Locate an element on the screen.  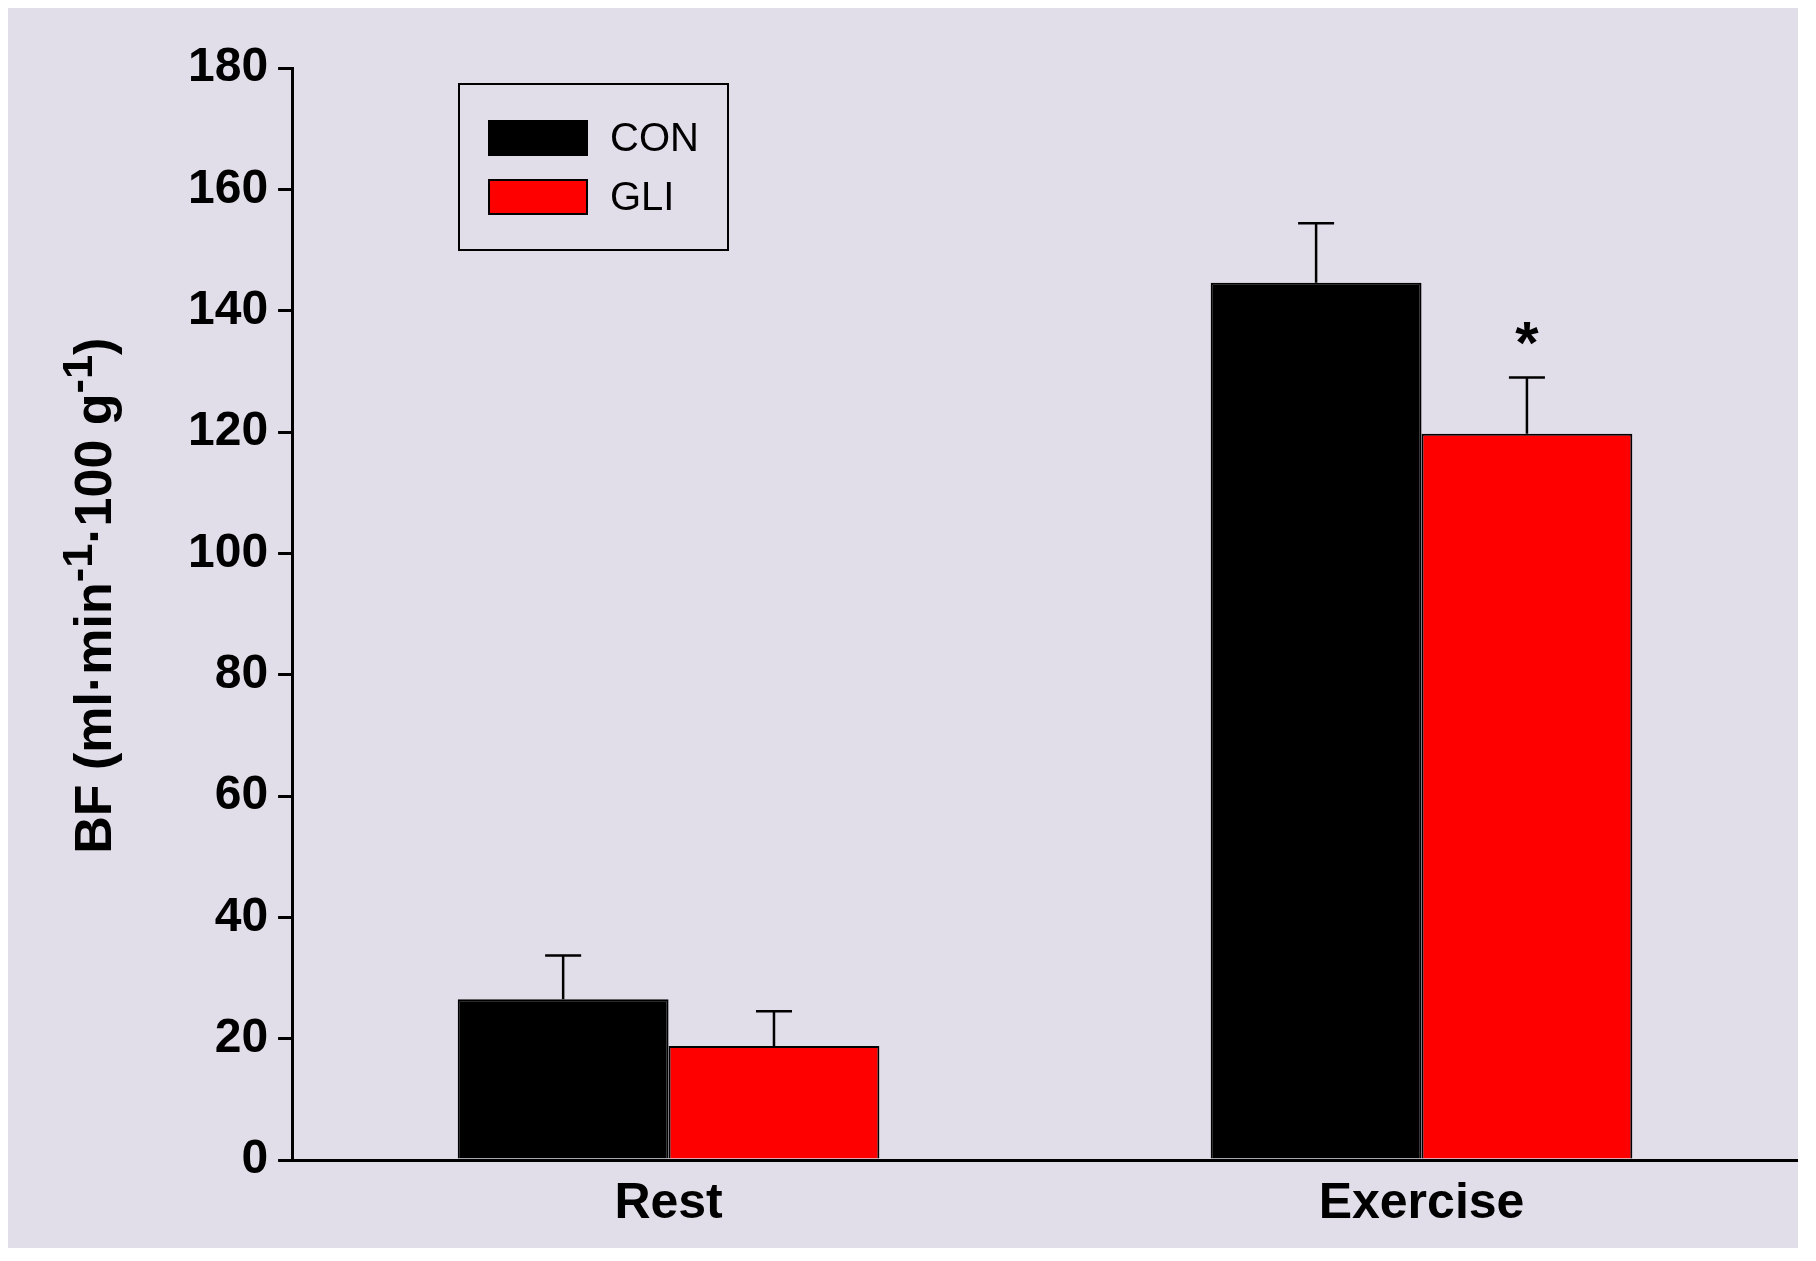
y-tick-label: 40 is located at coordinates (241, 914).